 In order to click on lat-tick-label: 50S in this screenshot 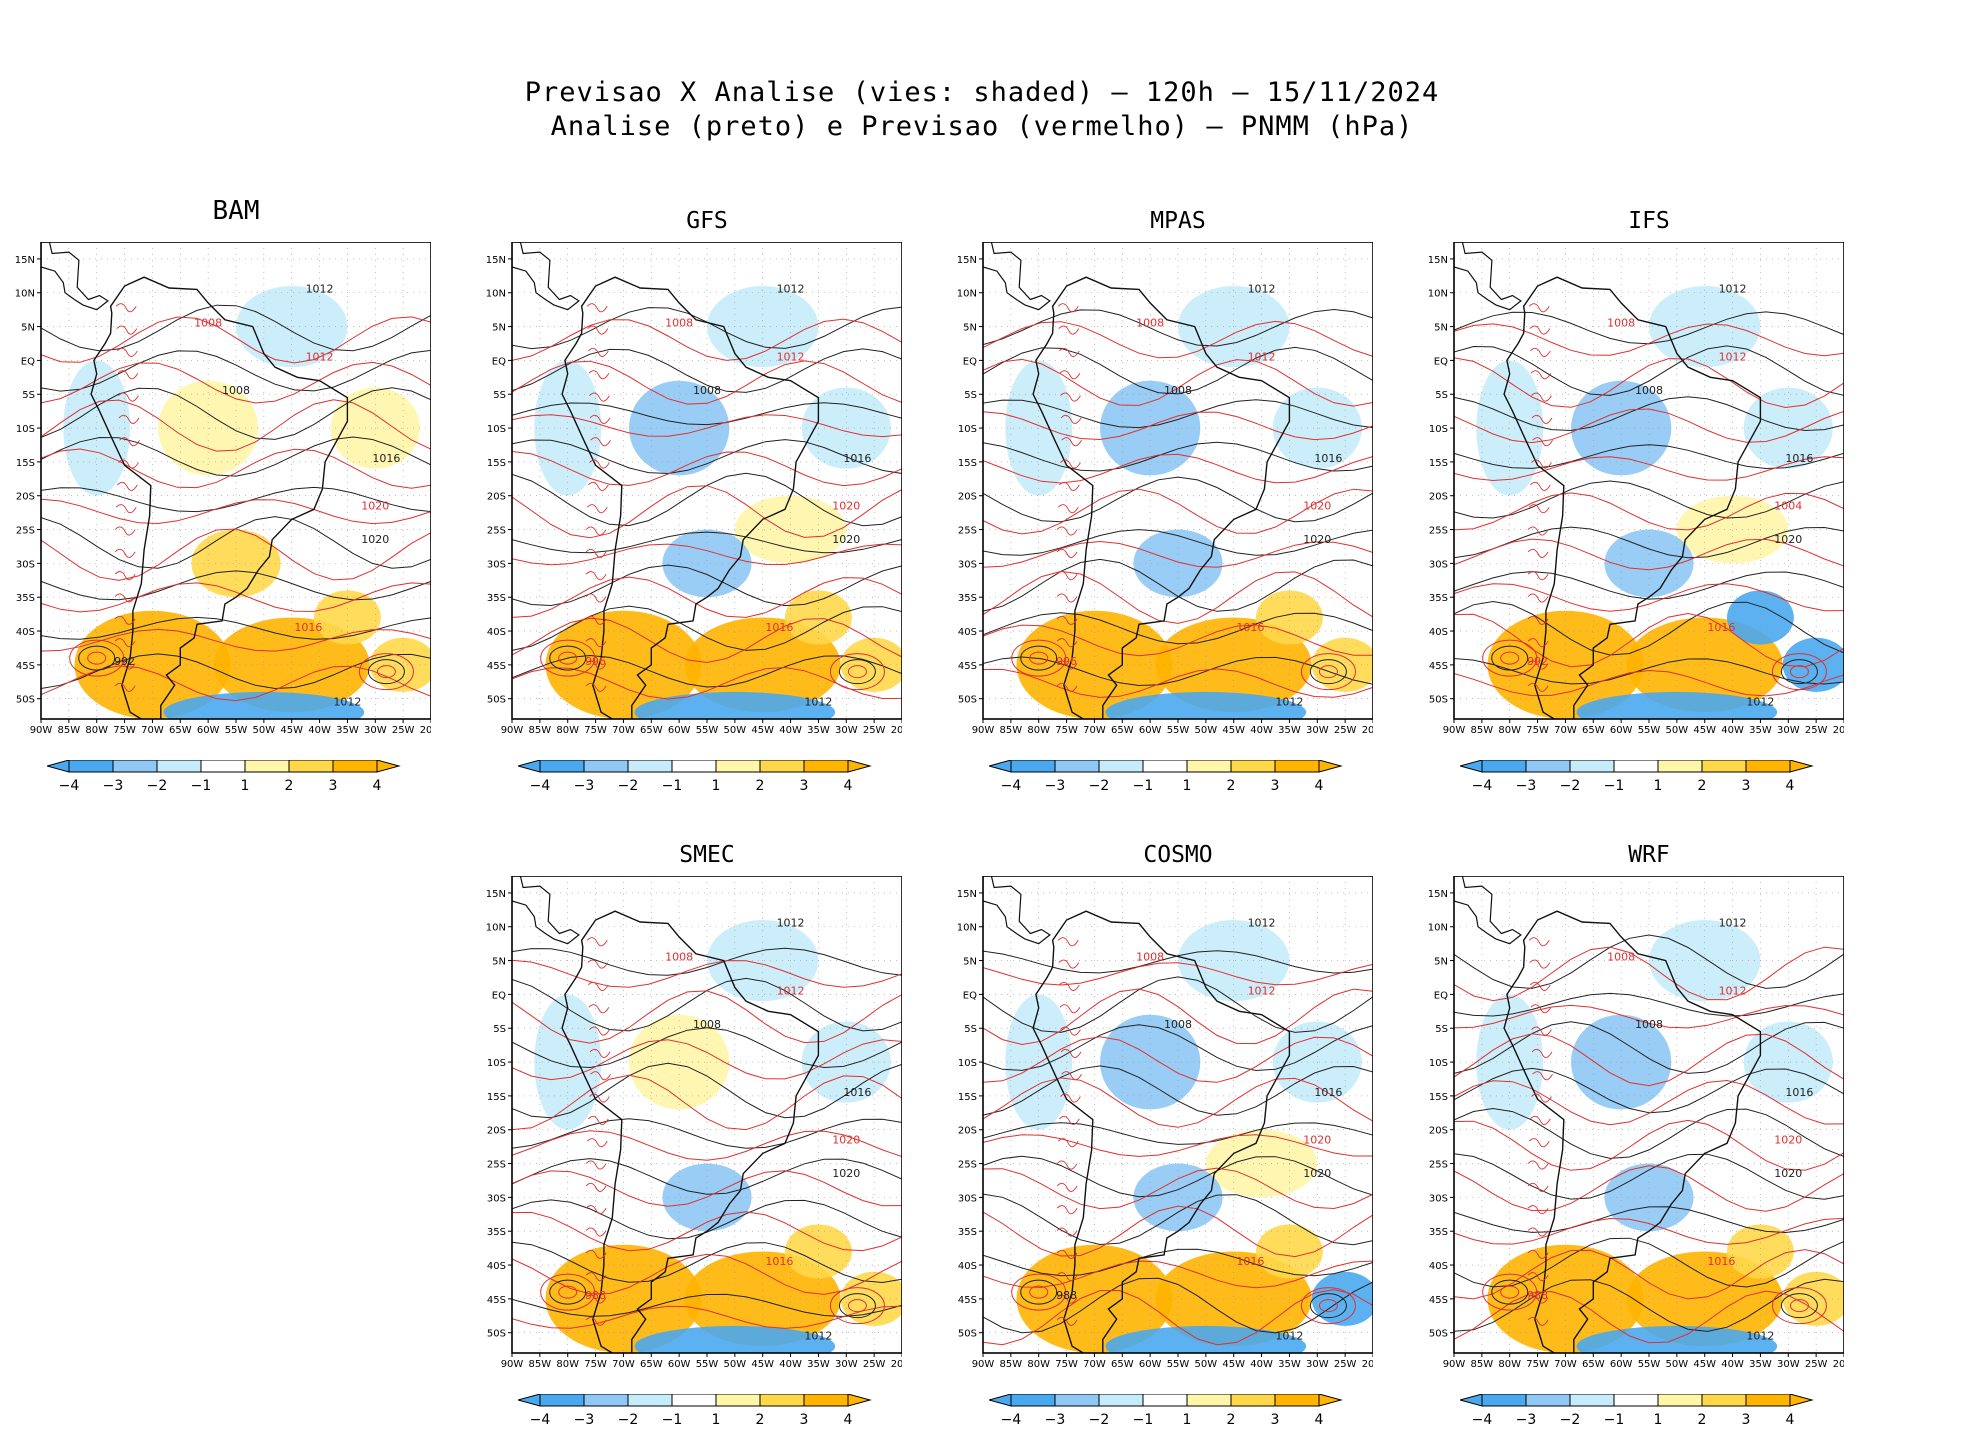, I will do `click(1438, 700)`.